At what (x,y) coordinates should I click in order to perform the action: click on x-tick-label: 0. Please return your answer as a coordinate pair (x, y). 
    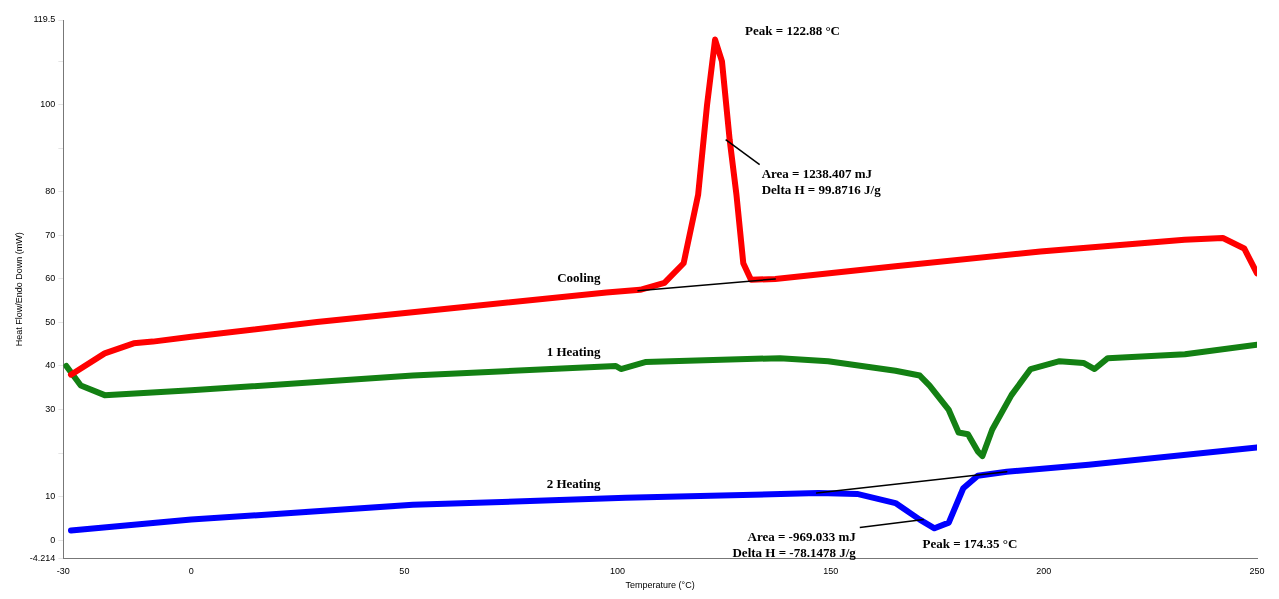
    Looking at the image, I should click on (191, 571).